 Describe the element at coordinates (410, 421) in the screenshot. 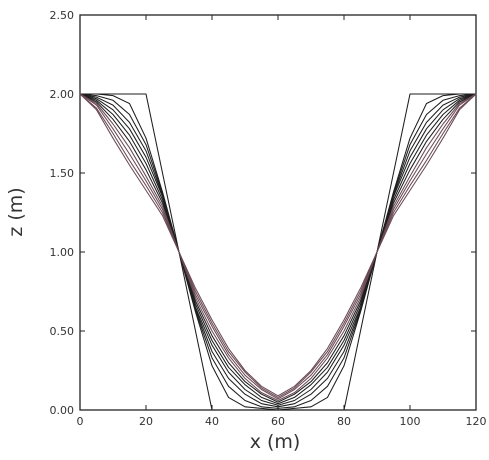

I see `x-tick-label: 100` at that location.